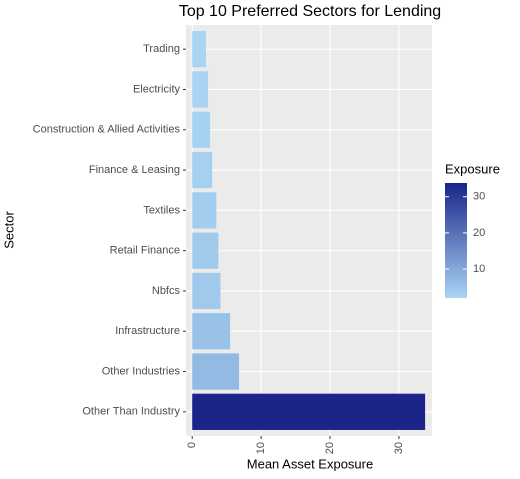 This screenshot has width=520, height=479. I want to click on y-tick-label: Nbfcs, so click(166, 291).